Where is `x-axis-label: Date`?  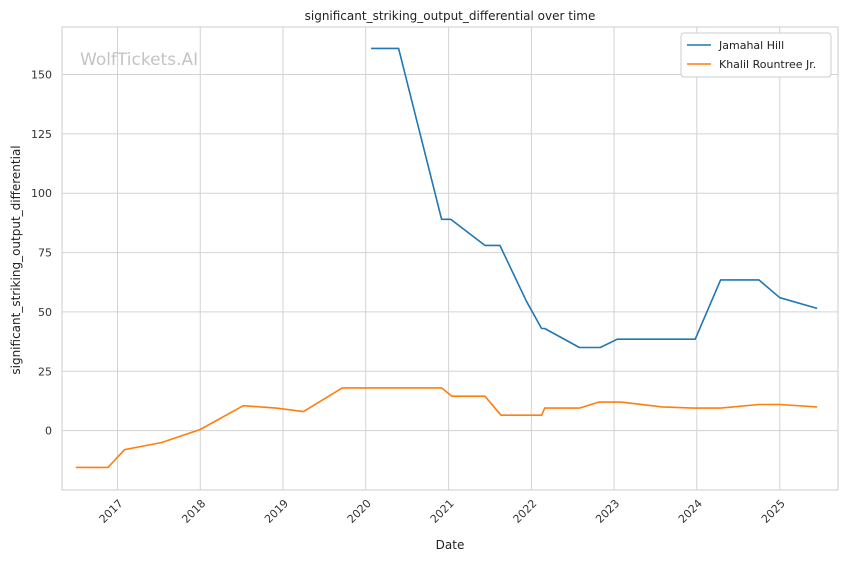 x-axis-label: Date is located at coordinates (450, 545).